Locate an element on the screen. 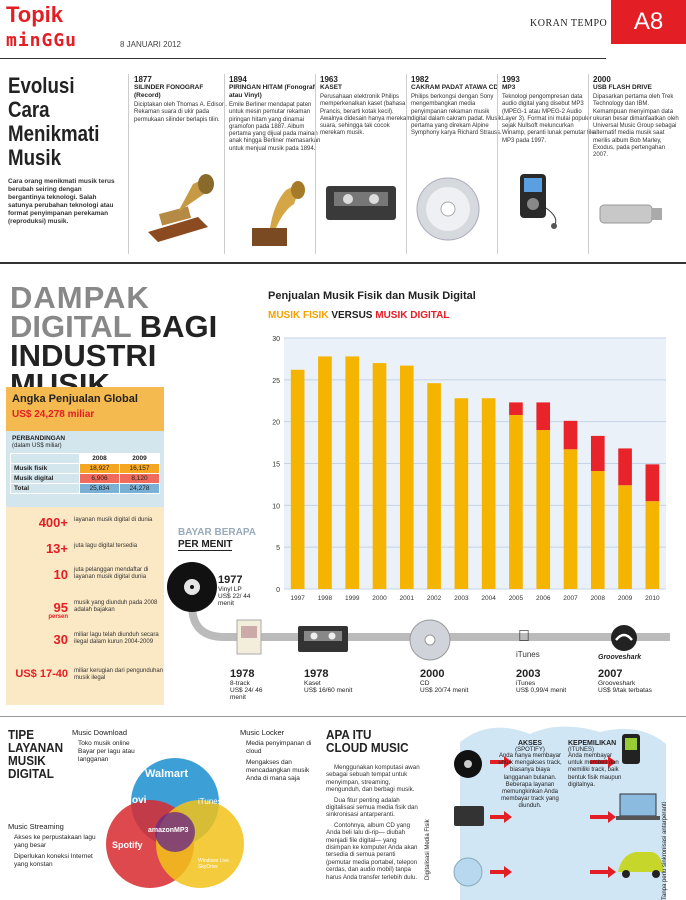 This screenshot has height=900, width=686. paper-name: KORAN TEMPO is located at coordinates (569, 23).